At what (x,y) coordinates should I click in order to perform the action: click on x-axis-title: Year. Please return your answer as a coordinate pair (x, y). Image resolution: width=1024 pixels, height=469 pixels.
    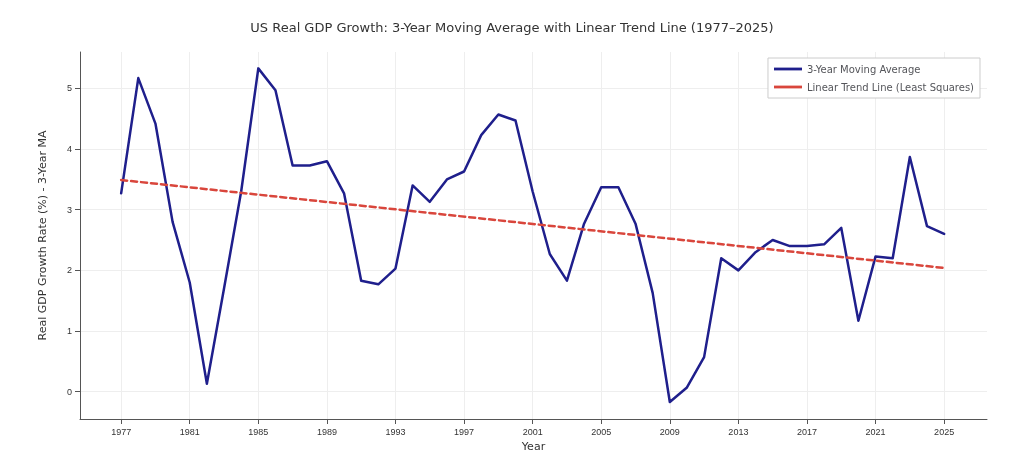
    Looking at the image, I should click on (533, 446).